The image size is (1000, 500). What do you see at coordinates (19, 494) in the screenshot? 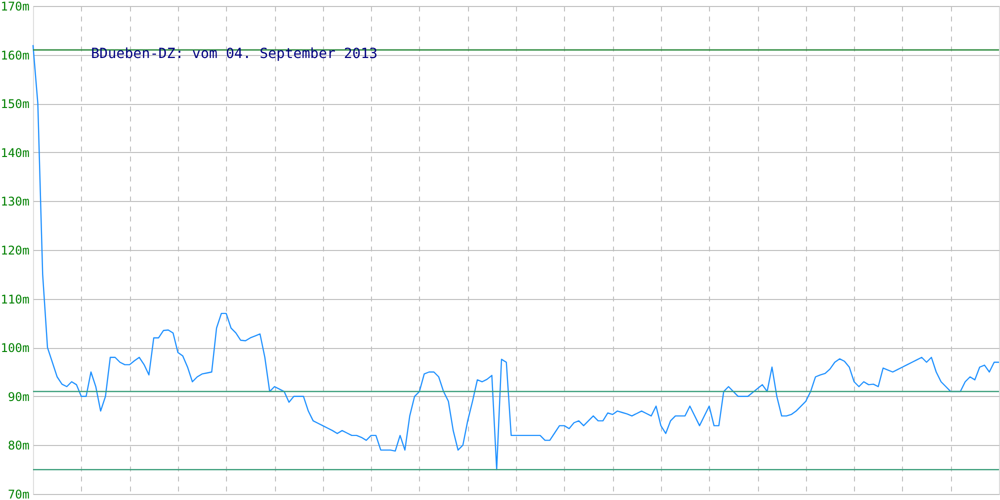
I see `y-tick-label: 70m` at bounding box center [19, 494].